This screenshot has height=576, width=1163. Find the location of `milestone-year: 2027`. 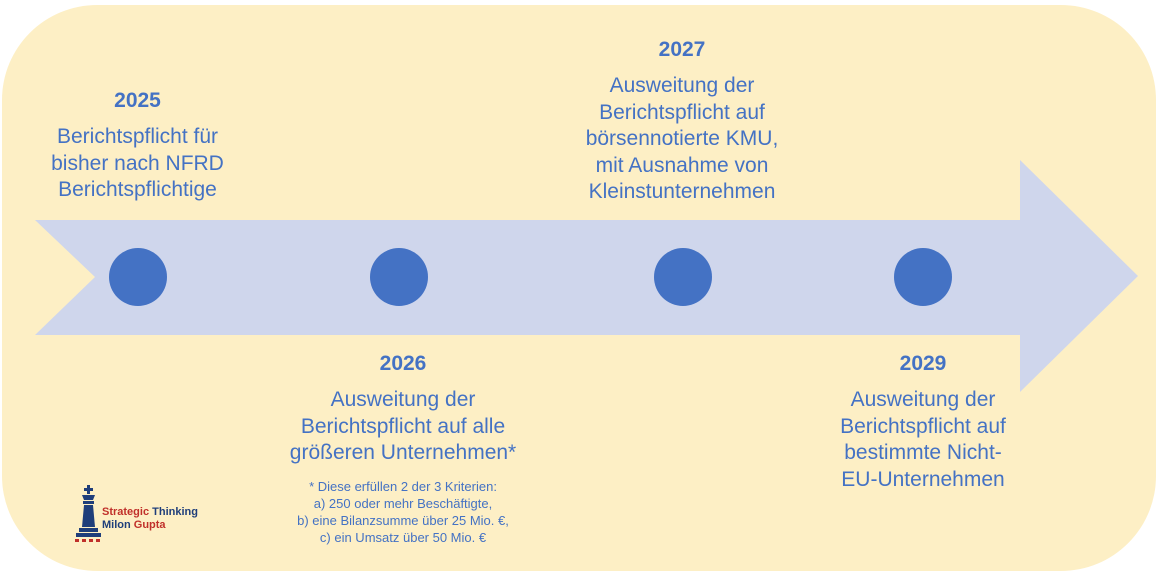

milestone-year: 2027 is located at coordinates (682, 49).